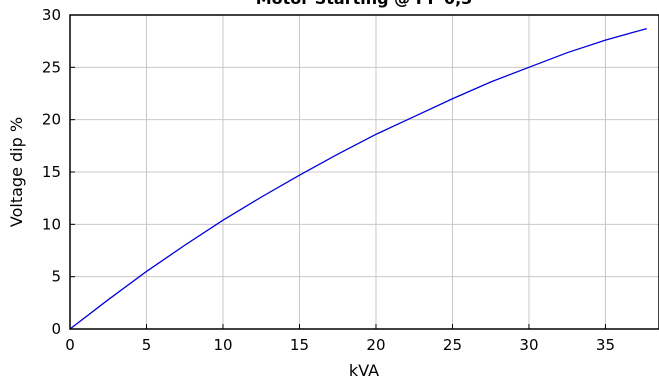 This screenshot has width=659, height=380. Describe the element at coordinates (452, 345) in the screenshot. I see `x-tick-label: 25` at that location.